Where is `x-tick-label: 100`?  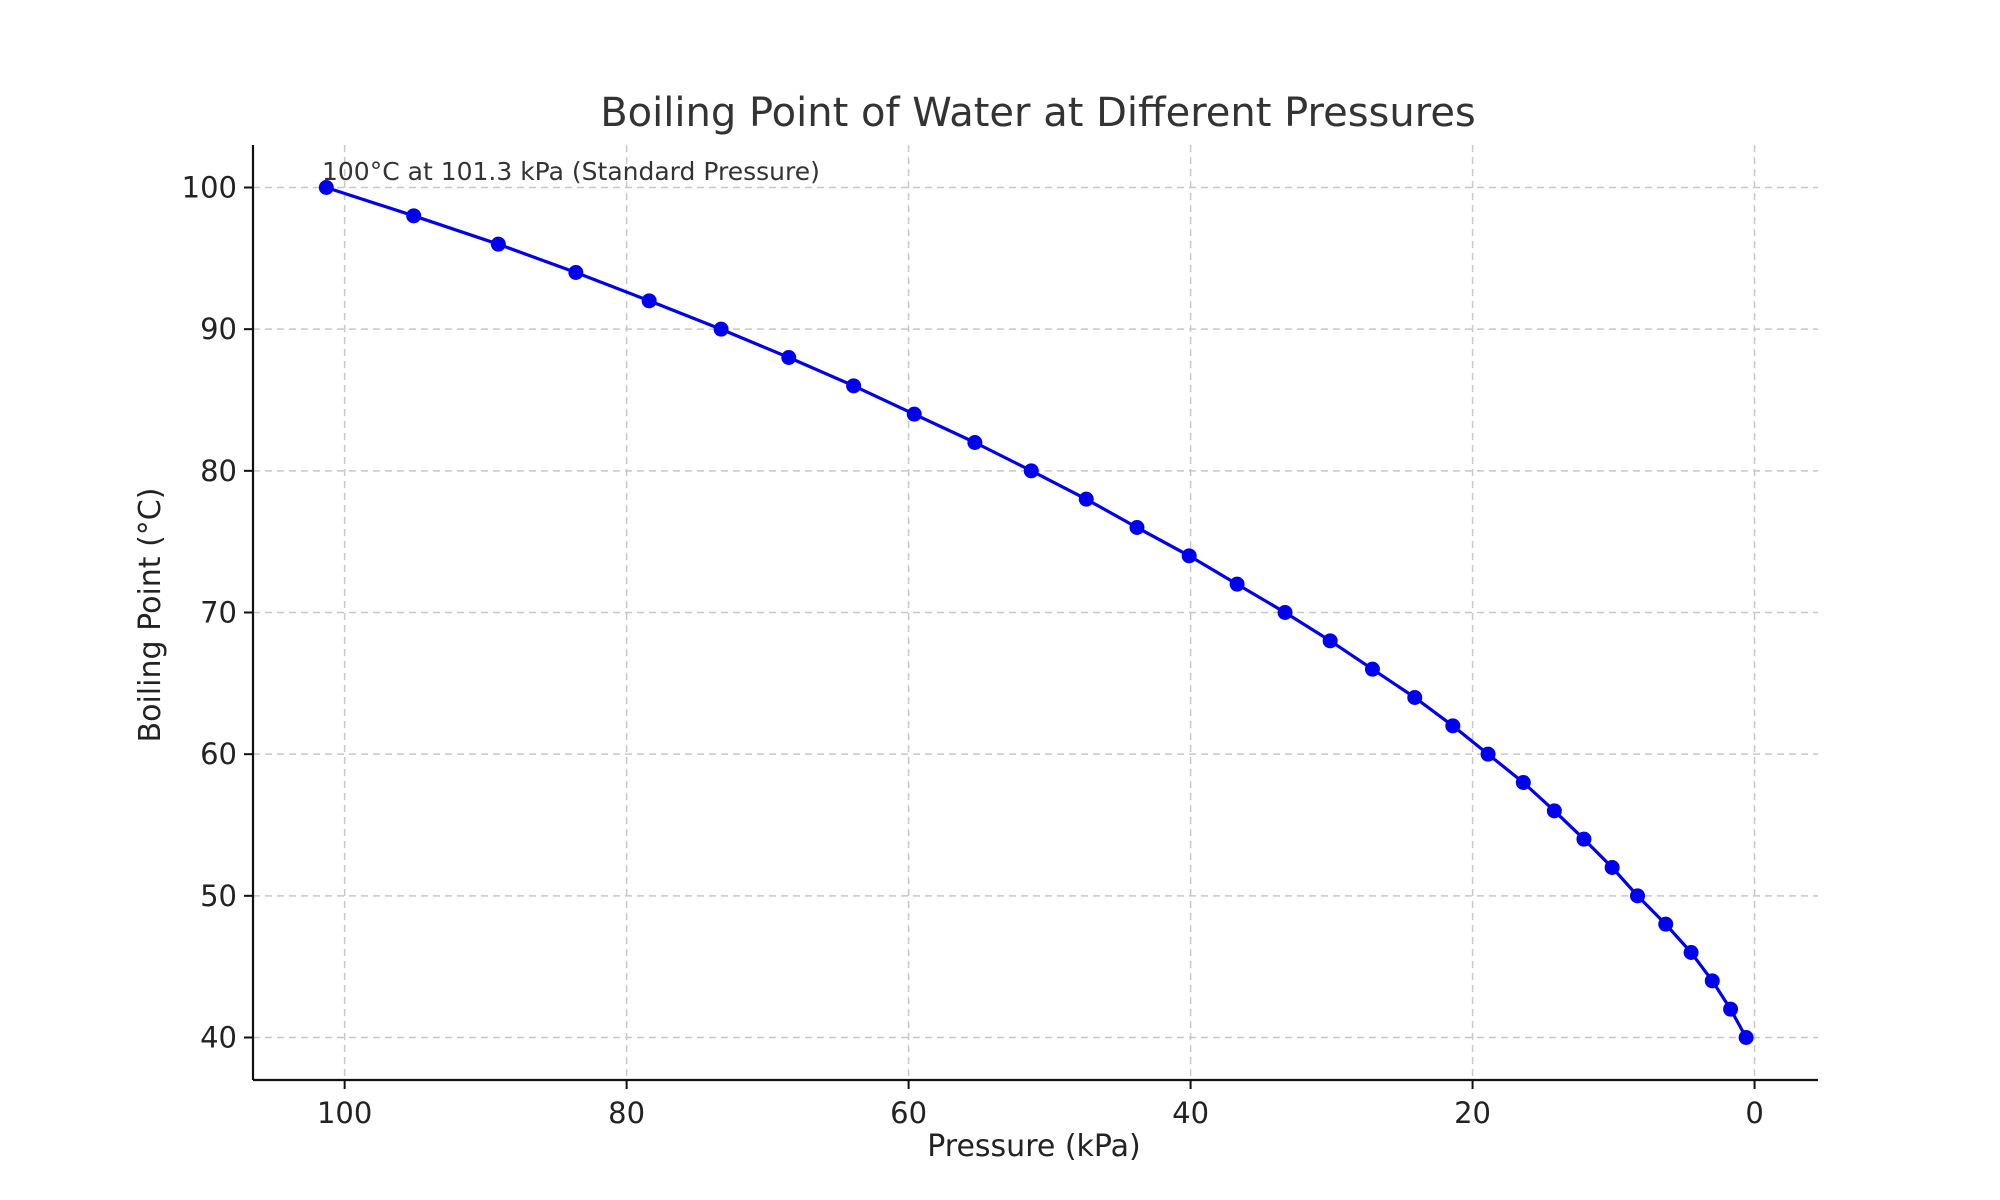 x-tick-label: 100 is located at coordinates (344, 1113).